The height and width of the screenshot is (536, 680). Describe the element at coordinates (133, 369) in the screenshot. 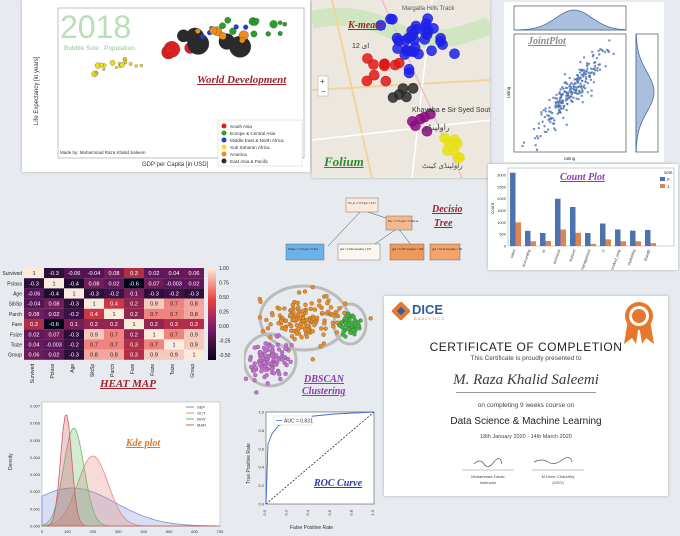

I see `heatmap-col-label: Fare` at that location.